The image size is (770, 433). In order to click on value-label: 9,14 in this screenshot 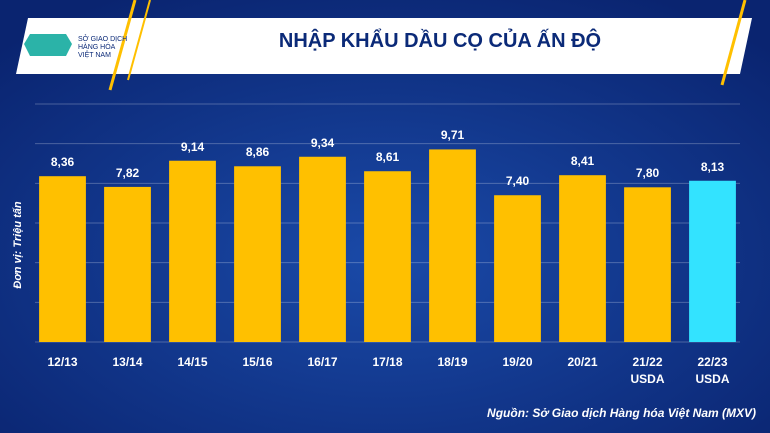, I will do `click(192, 146)`.